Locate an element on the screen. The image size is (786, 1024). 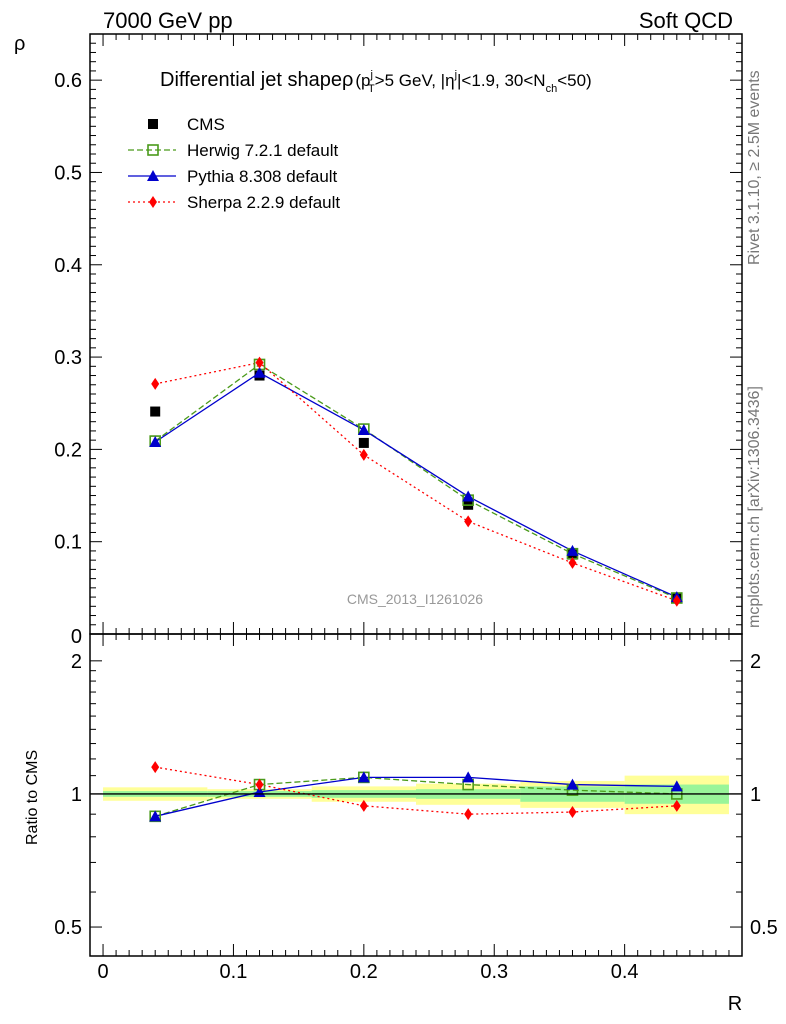
ratio-tick-label-right: 1 is located at coordinates (755, 795).